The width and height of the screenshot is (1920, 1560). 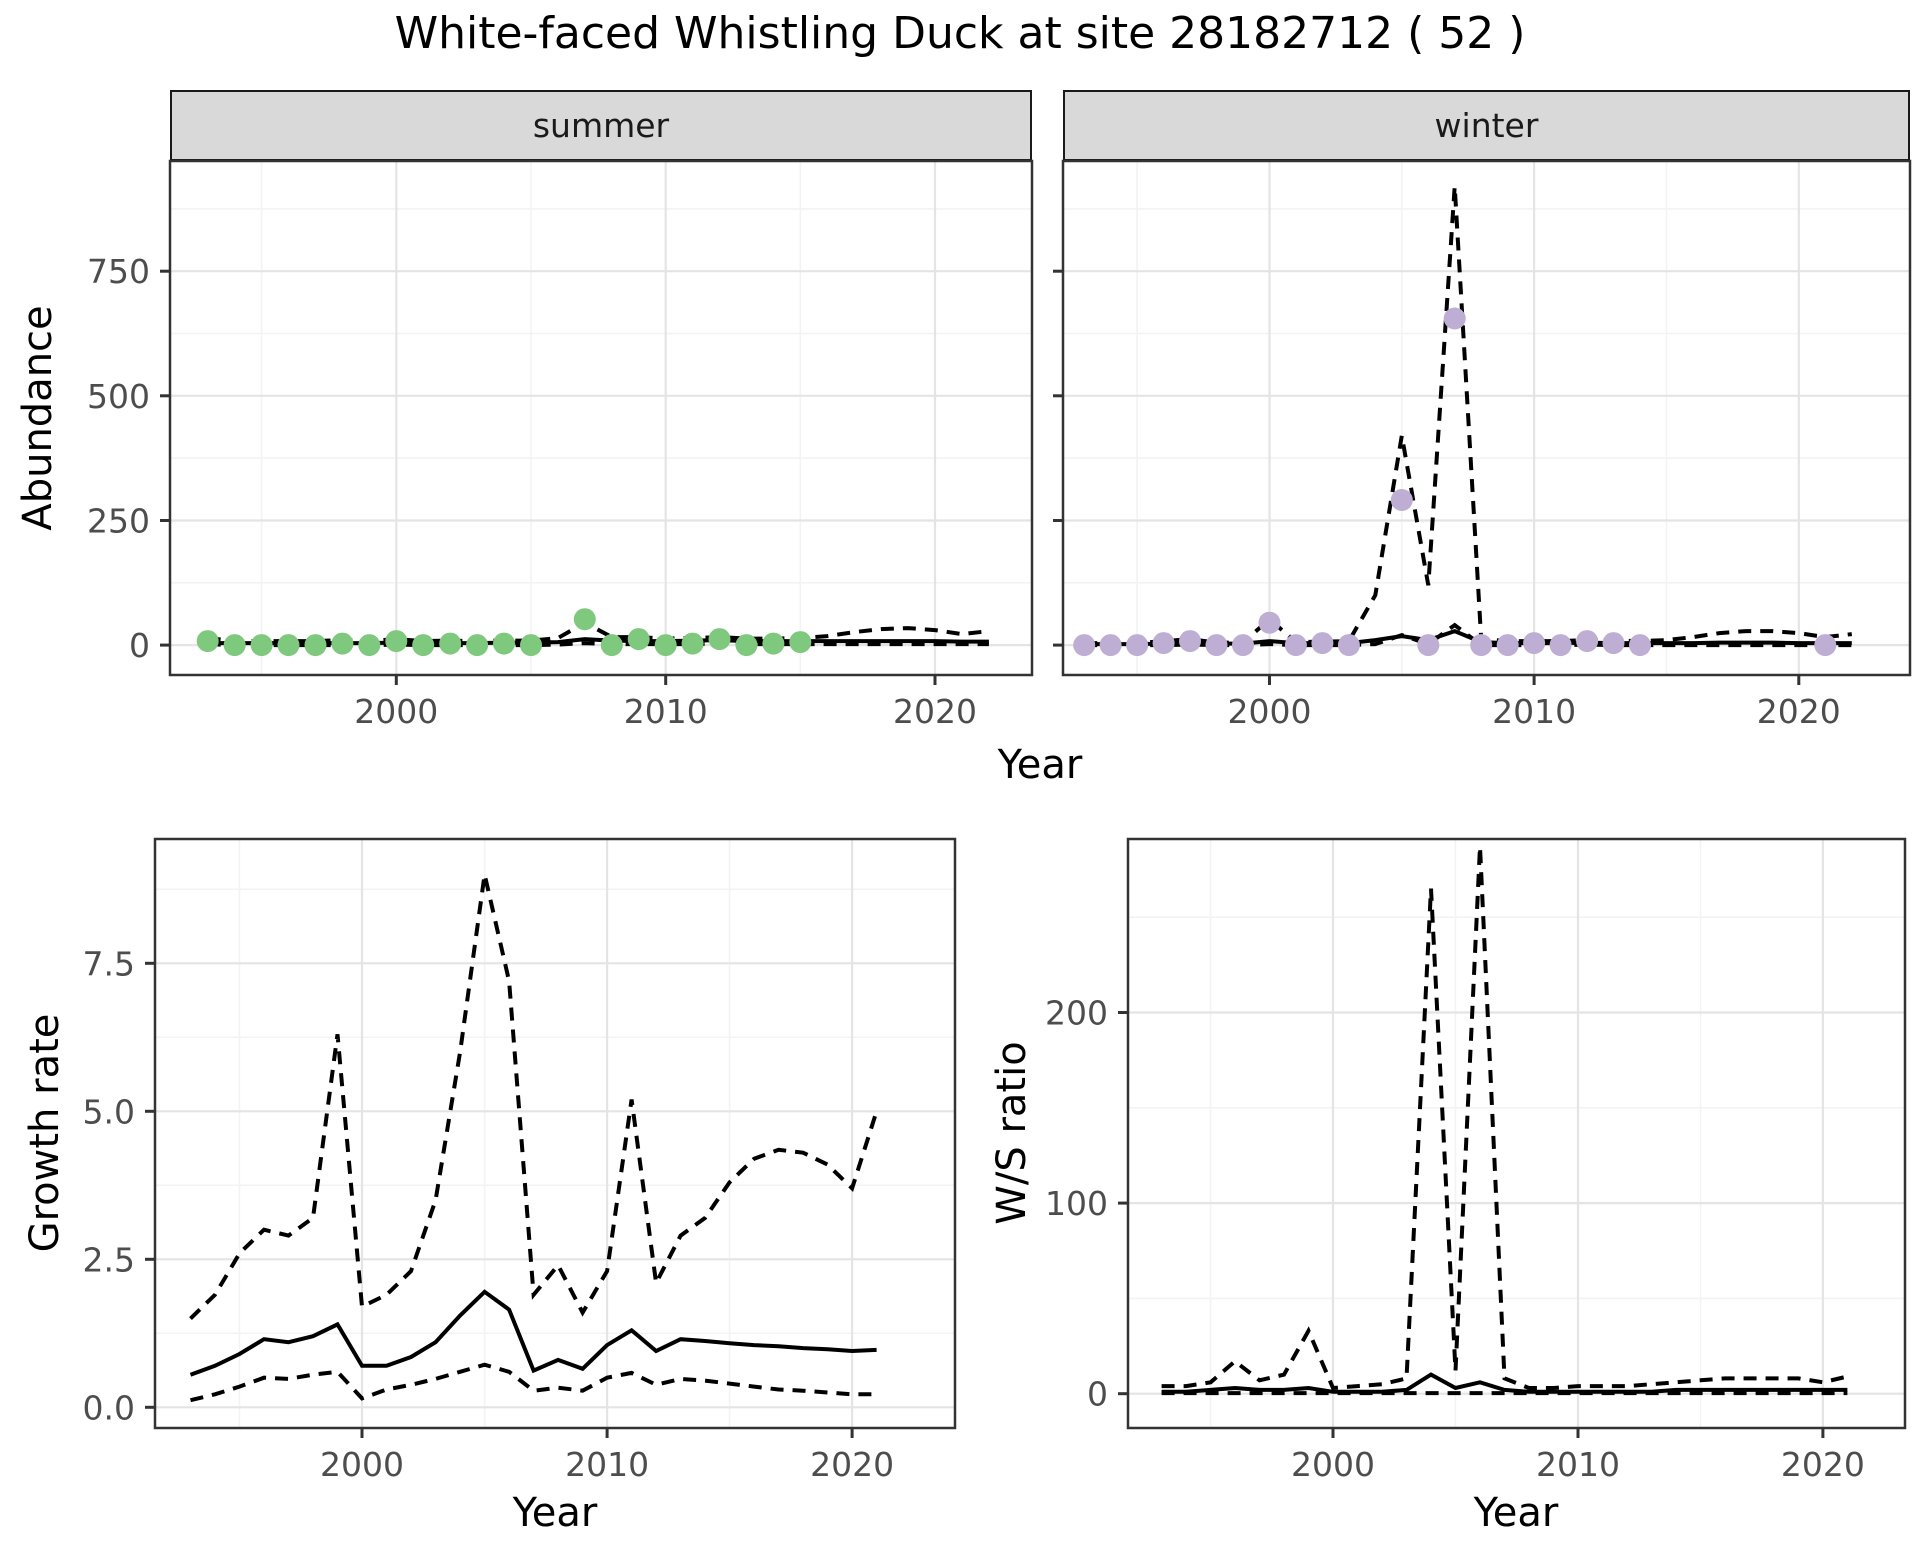 What do you see at coordinates (1333, 1464) in the screenshot?
I see `ws-ratio-x-tick-label: 2000` at bounding box center [1333, 1464].